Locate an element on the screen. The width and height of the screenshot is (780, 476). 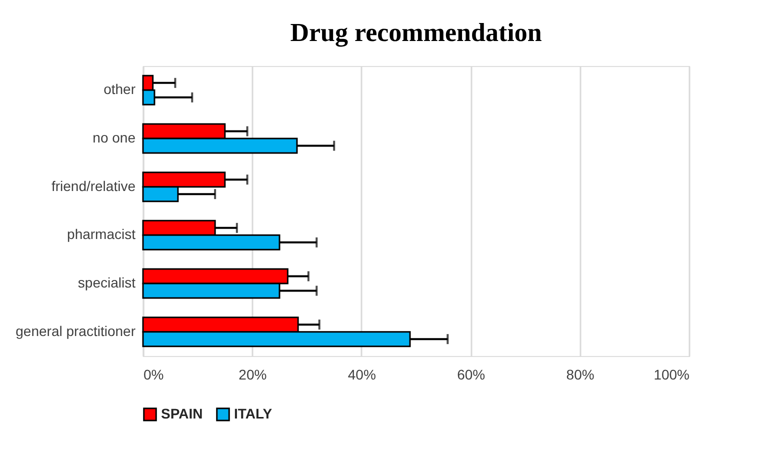
legend-label: ITALY is located at coordinates (253, 413).